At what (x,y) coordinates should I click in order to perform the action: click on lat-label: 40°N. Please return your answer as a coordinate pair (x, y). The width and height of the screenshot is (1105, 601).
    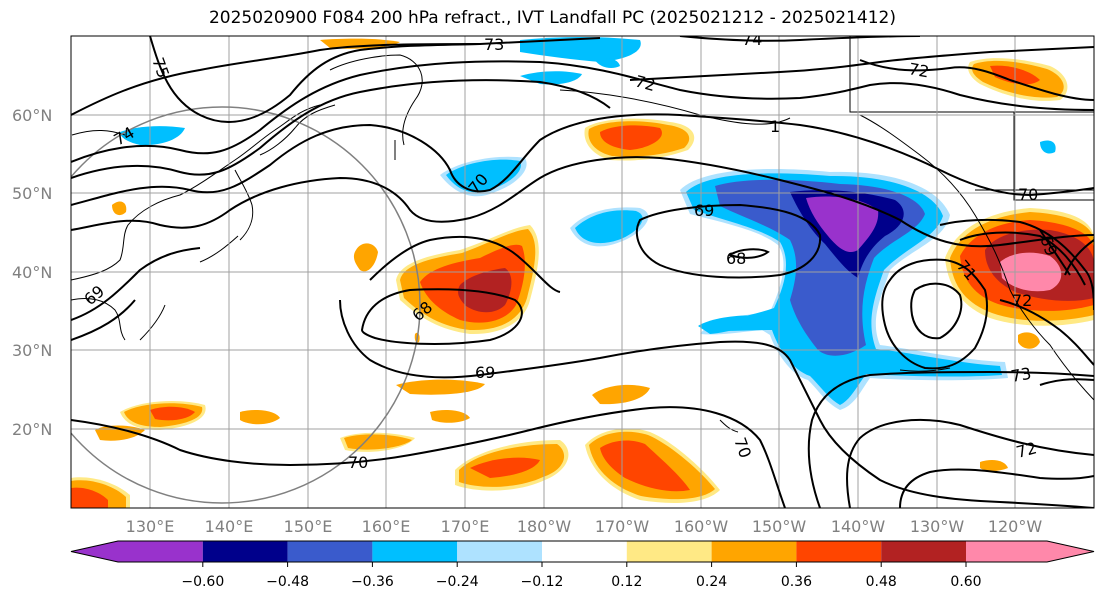
    Looking at the image, I should click on (32, 272).